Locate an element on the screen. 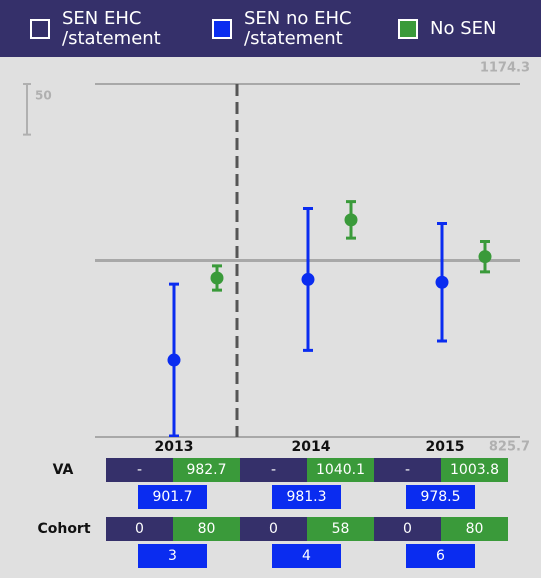  row-label: VA is located at coordinates (63, 470).